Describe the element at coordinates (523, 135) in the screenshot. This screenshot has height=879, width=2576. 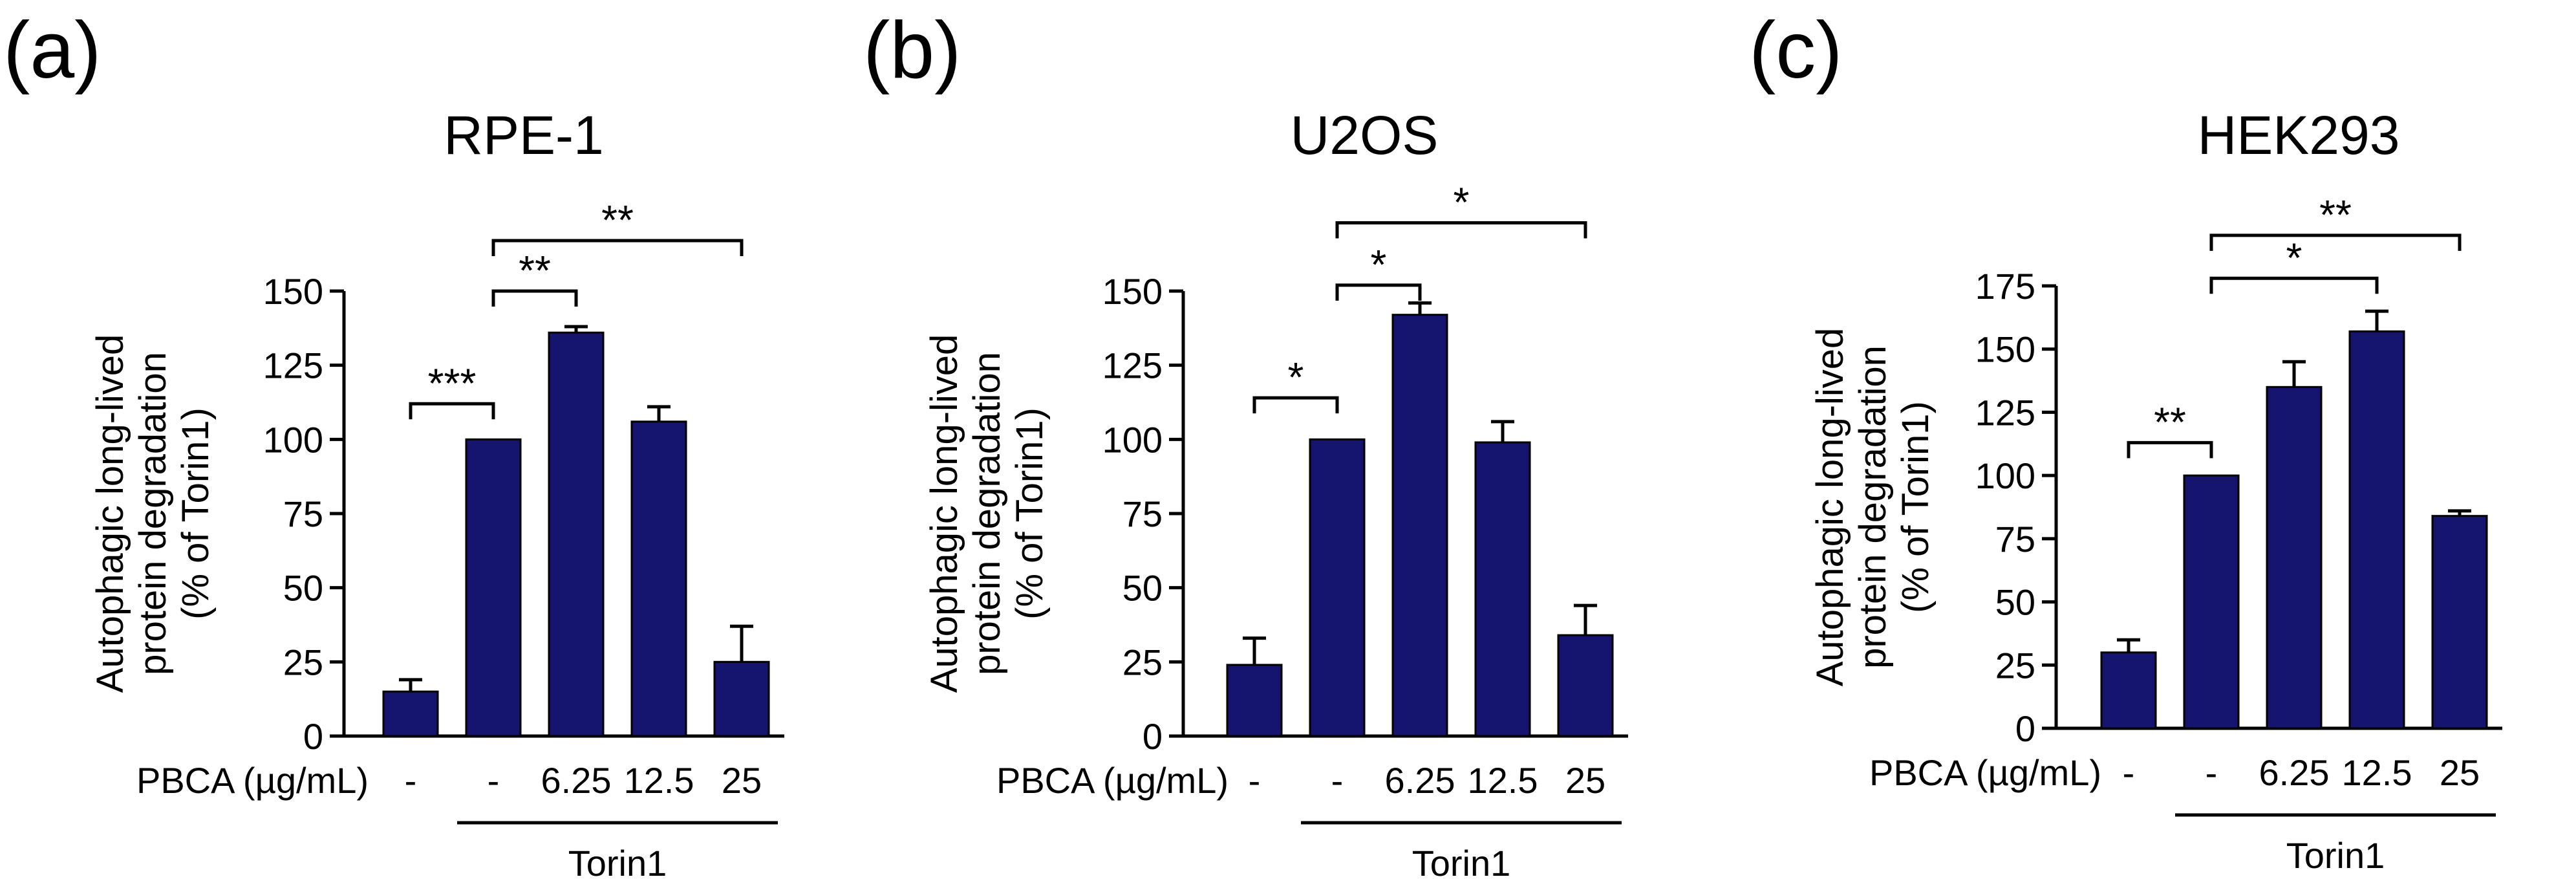
I see `chart-title: RPE-1` at that location.